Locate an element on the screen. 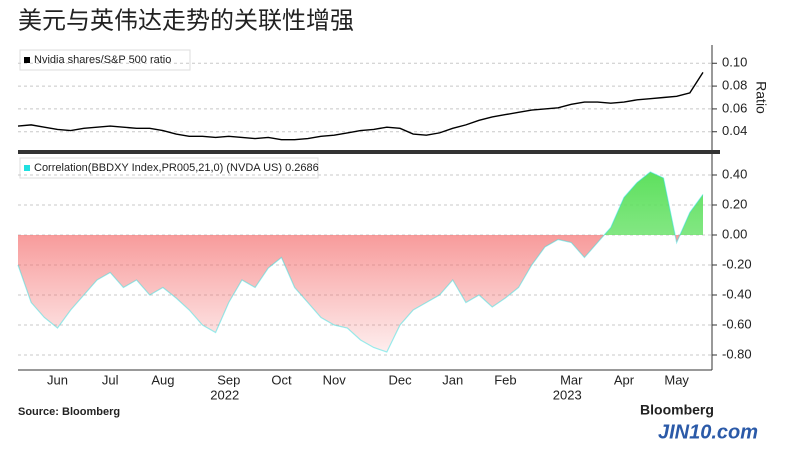 The image size is (800, 451). brand: Bloomberg is located at coordinates (677, 410).